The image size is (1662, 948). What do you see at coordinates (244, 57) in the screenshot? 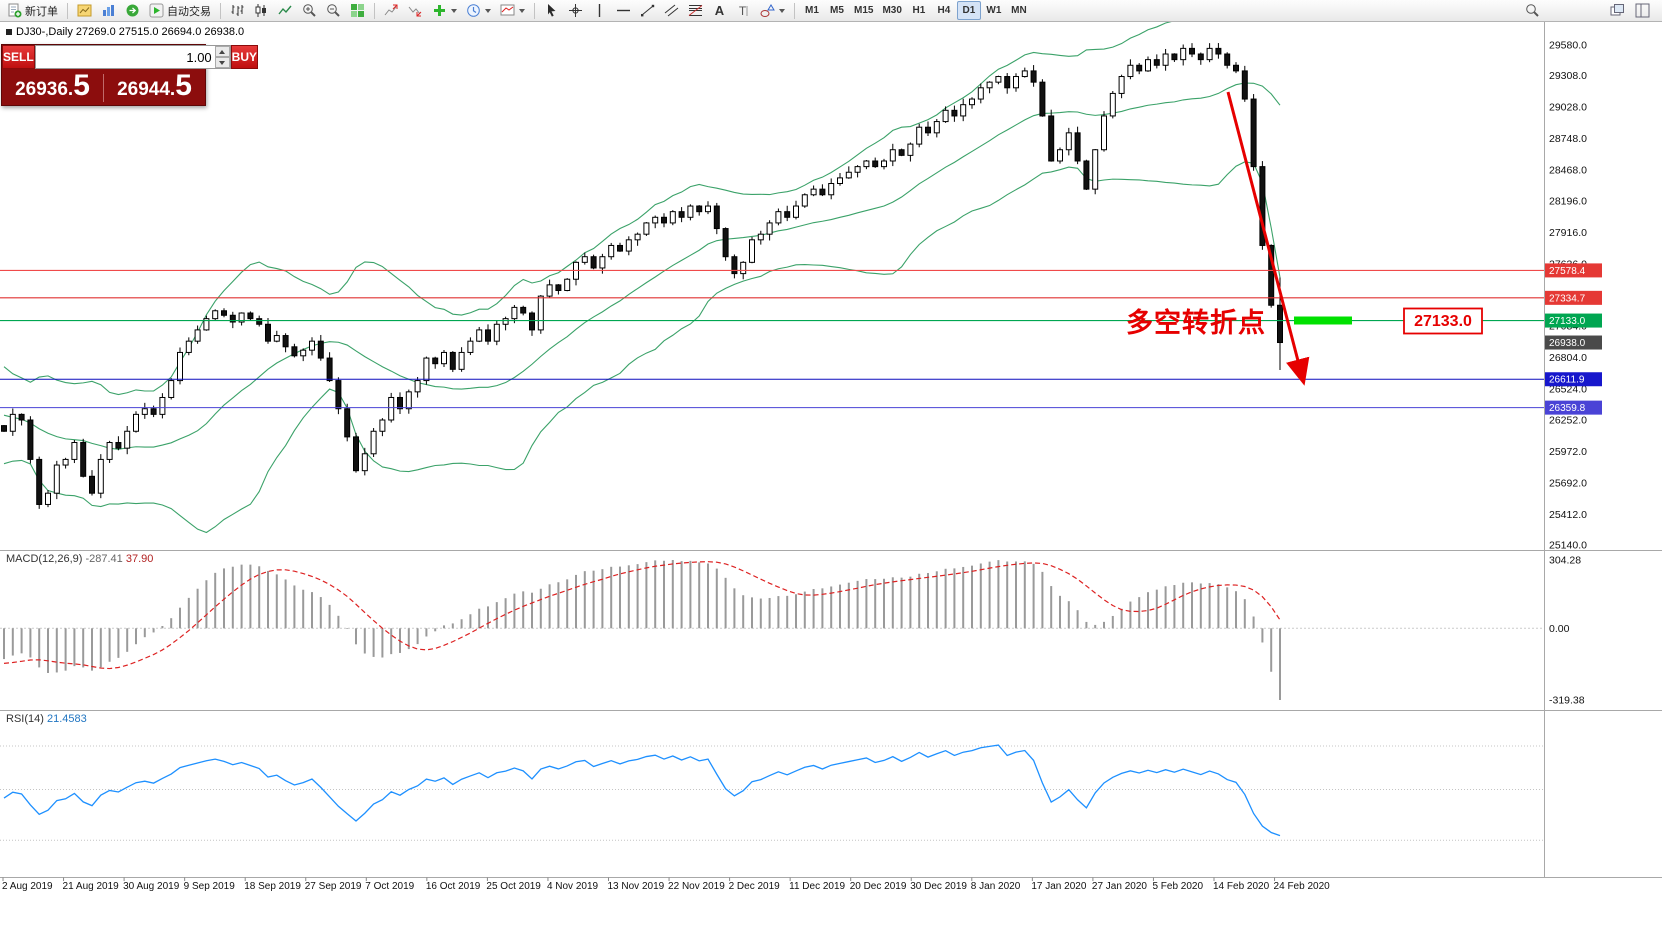
I see `buy-button: BUY` at bounding box center [244, 57].